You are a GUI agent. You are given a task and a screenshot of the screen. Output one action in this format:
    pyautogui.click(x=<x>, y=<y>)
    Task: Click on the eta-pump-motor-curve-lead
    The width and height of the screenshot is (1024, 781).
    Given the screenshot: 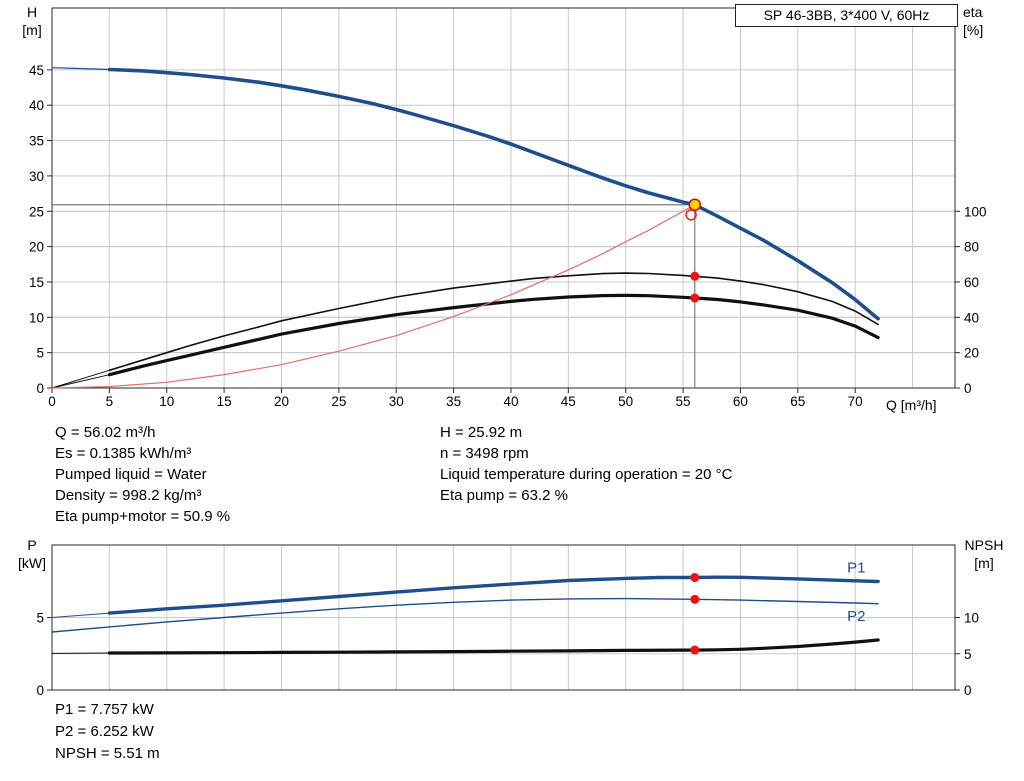 What is the action you would take?
    pyautogui.click(x=80, y=381)
    